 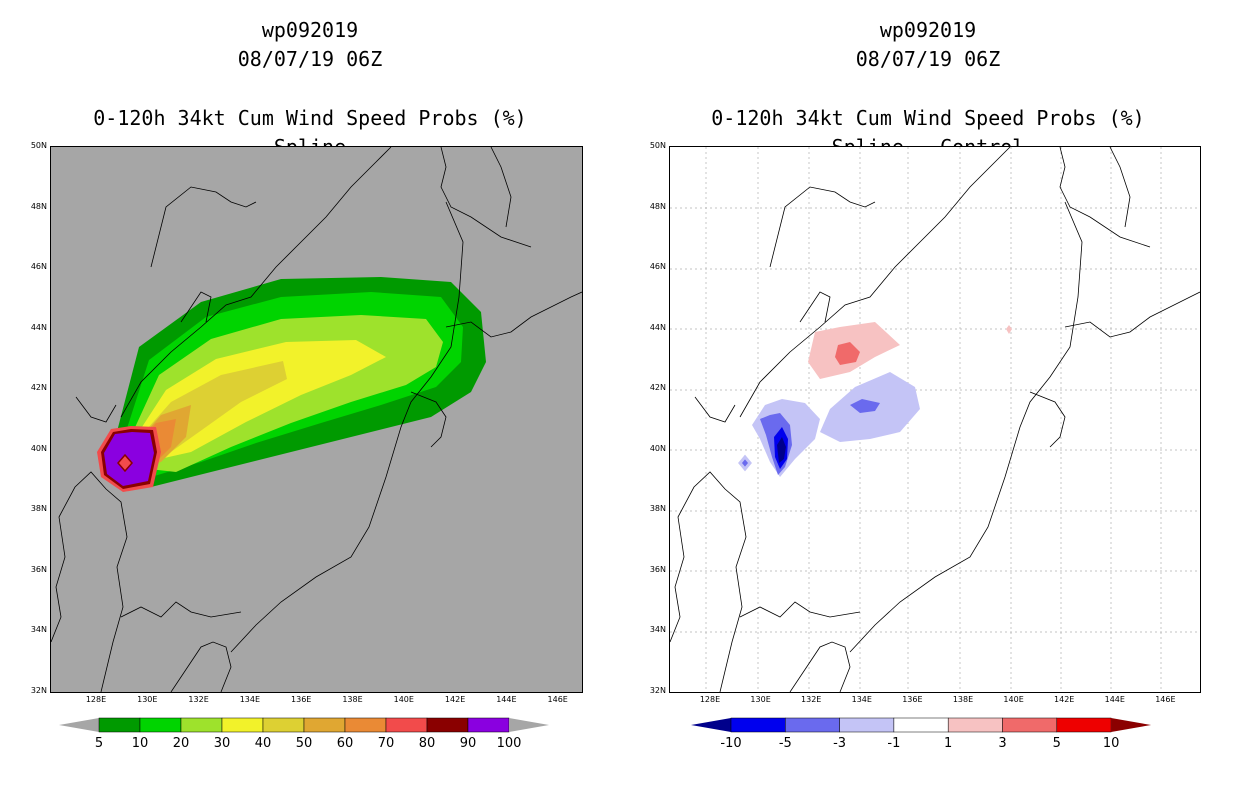 What do you see at coordinates (38, 267) in the screenshot?
I see `left-lat-label: 46N` at bounding box center [38, 267].